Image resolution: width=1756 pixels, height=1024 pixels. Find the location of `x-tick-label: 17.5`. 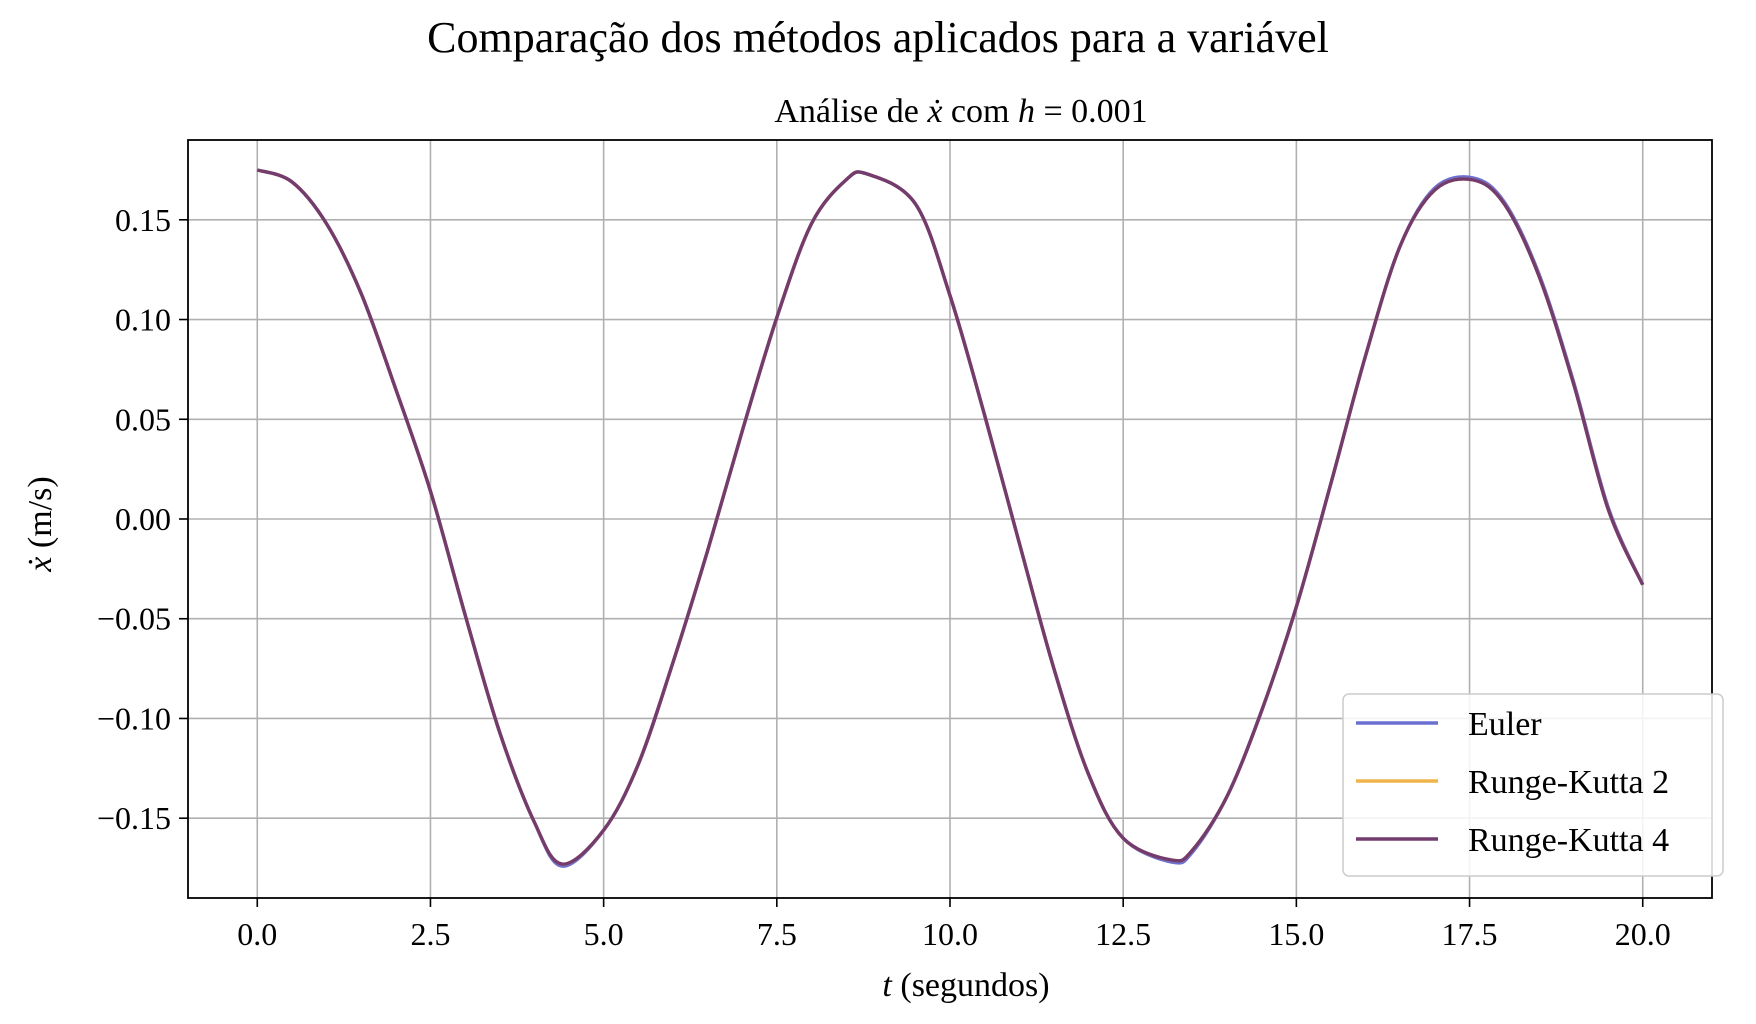

x-tick-label: 17.5 is located at coordinates (1470, 934).